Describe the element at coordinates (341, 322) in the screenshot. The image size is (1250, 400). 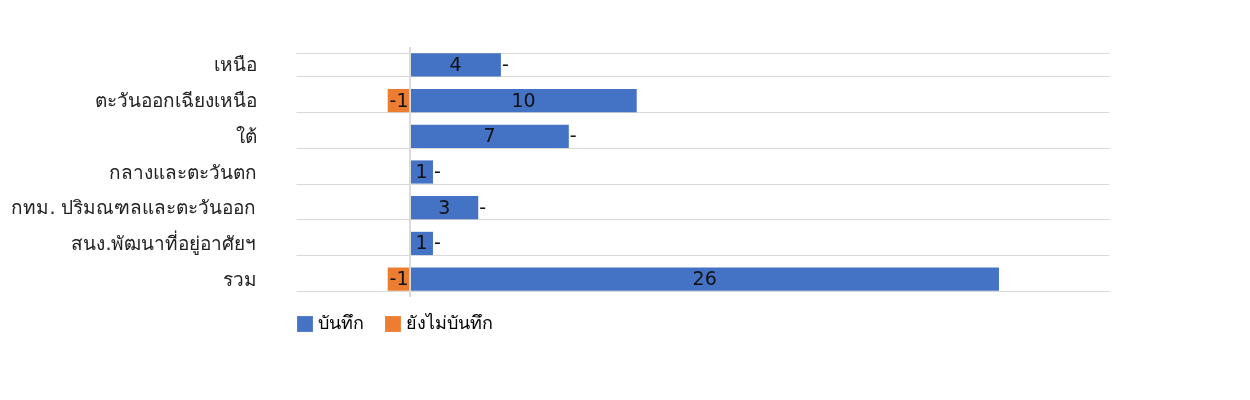
I see `legend-label: บันทึก` at that location.